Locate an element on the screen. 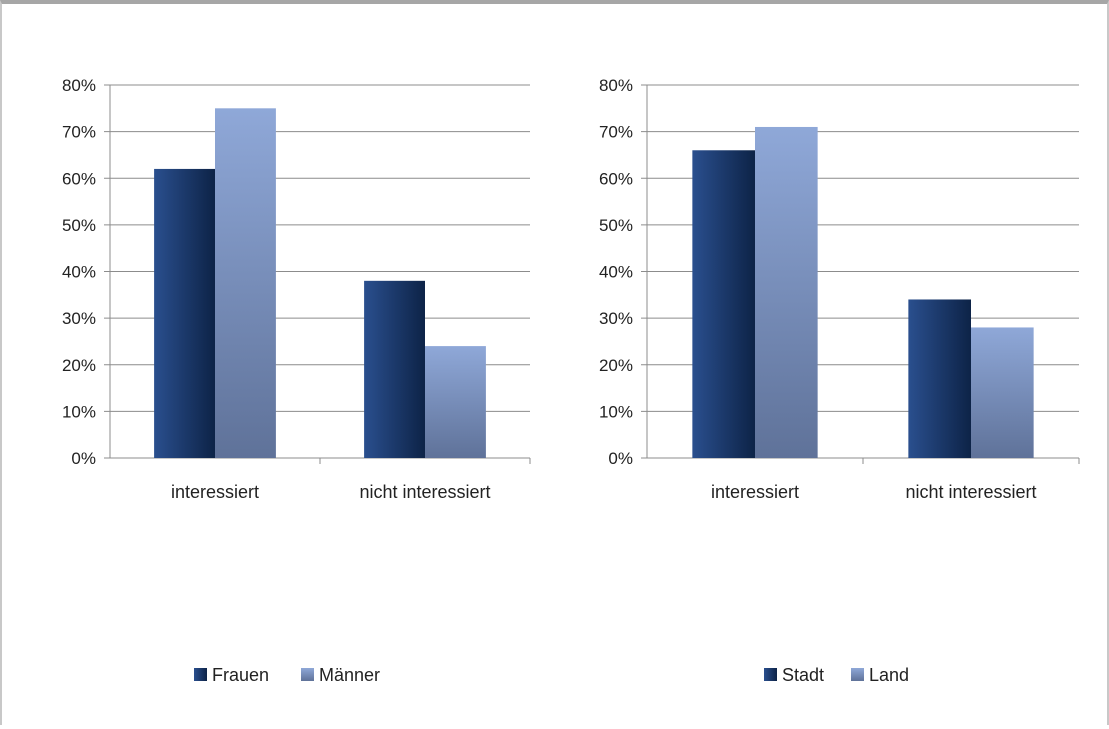 Image resolution: width=1109 pixels, height=729 pixels. legend-label: Land is located at coordinates (889, 675).